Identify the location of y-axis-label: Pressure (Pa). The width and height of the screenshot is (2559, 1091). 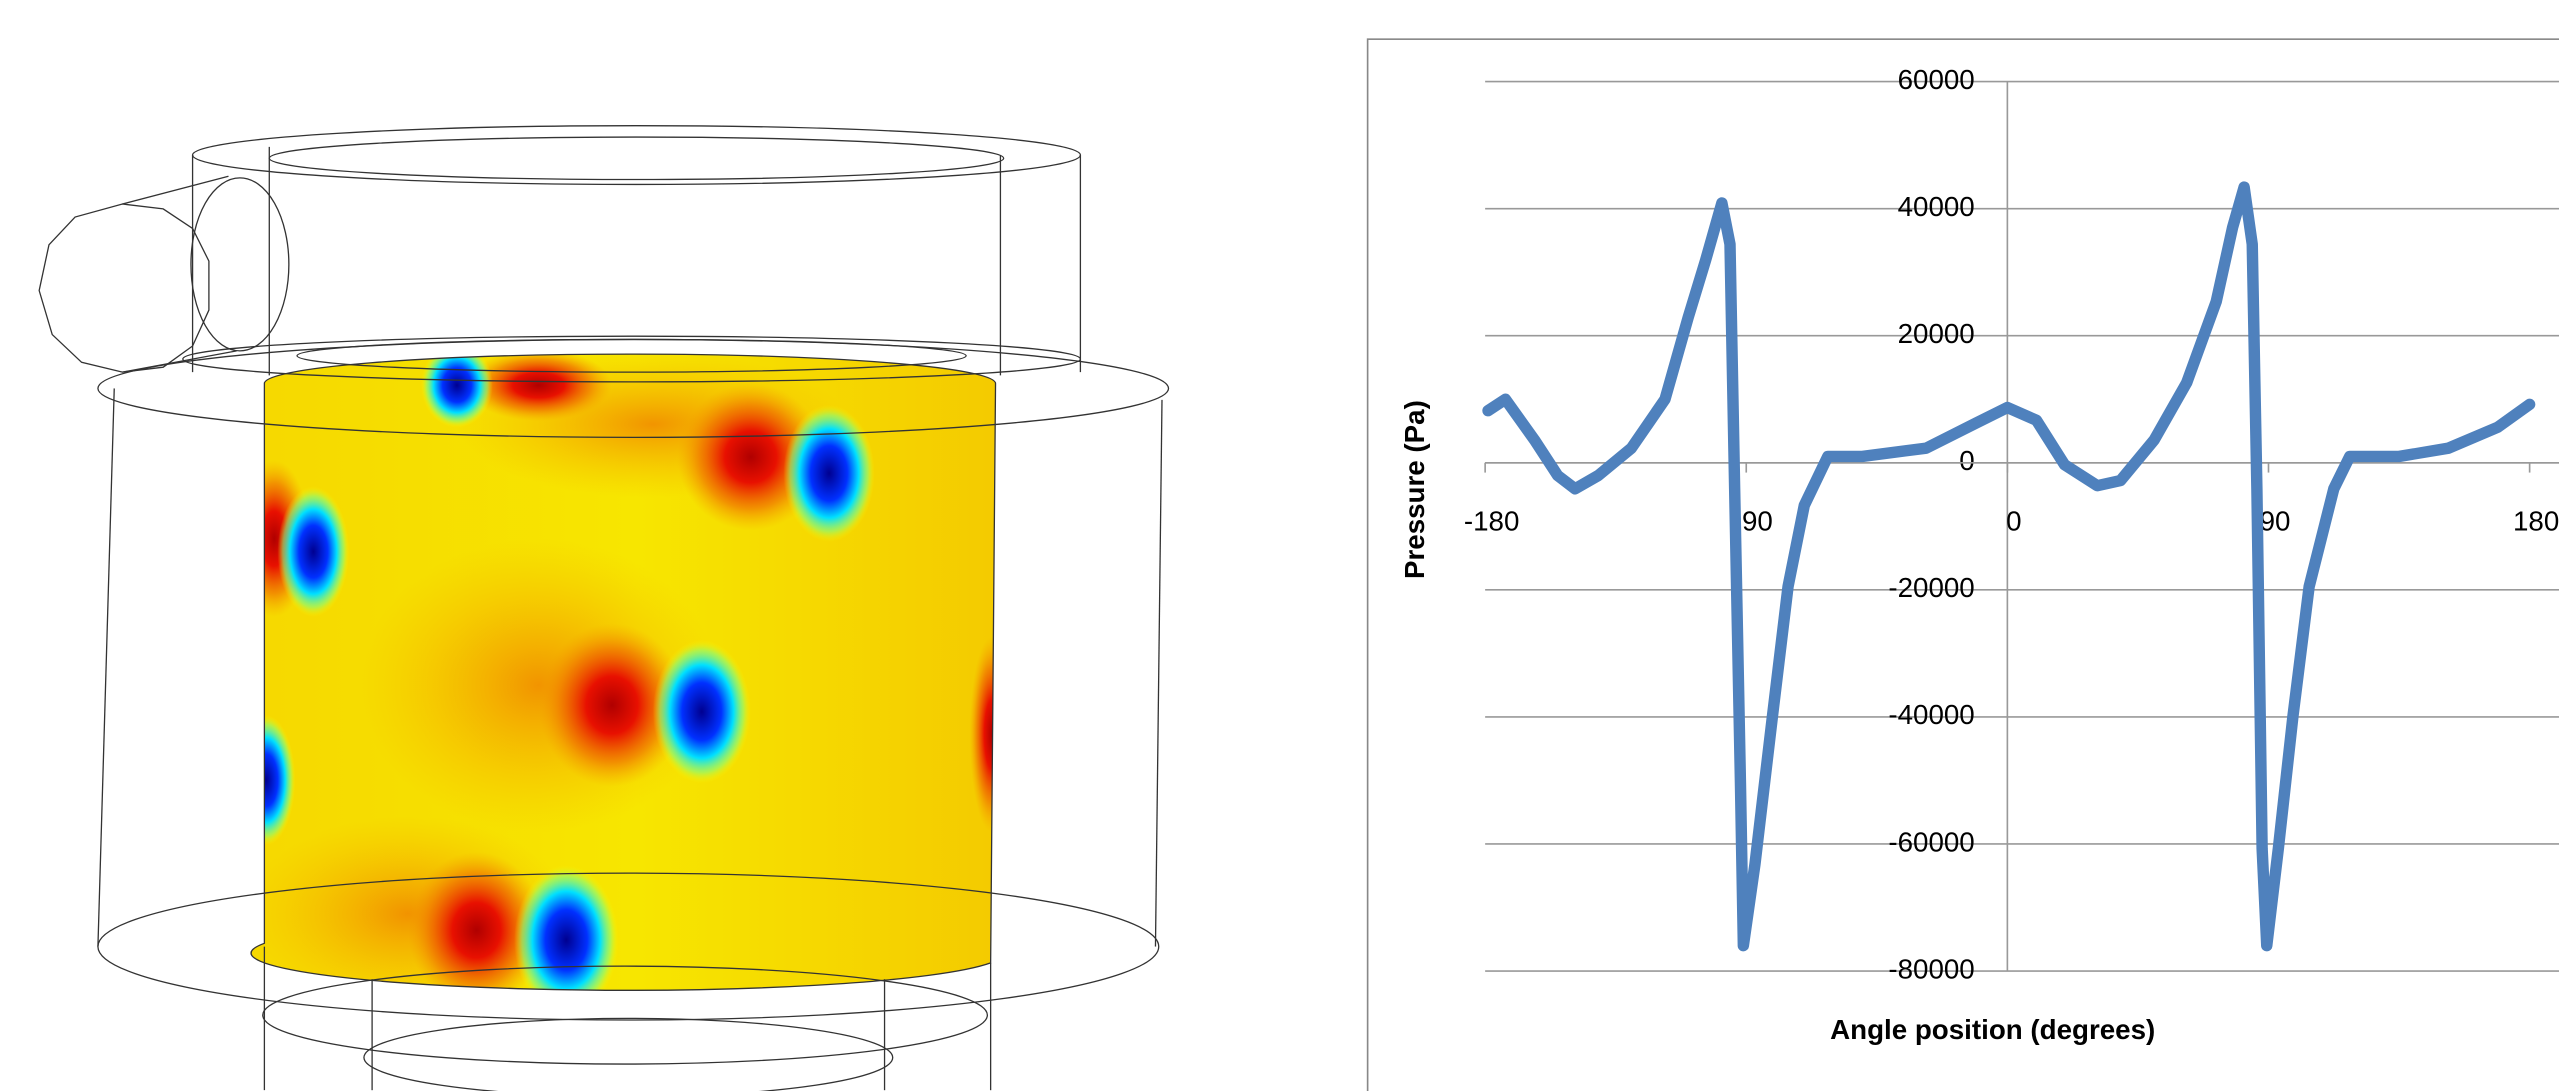
(1414, 489).